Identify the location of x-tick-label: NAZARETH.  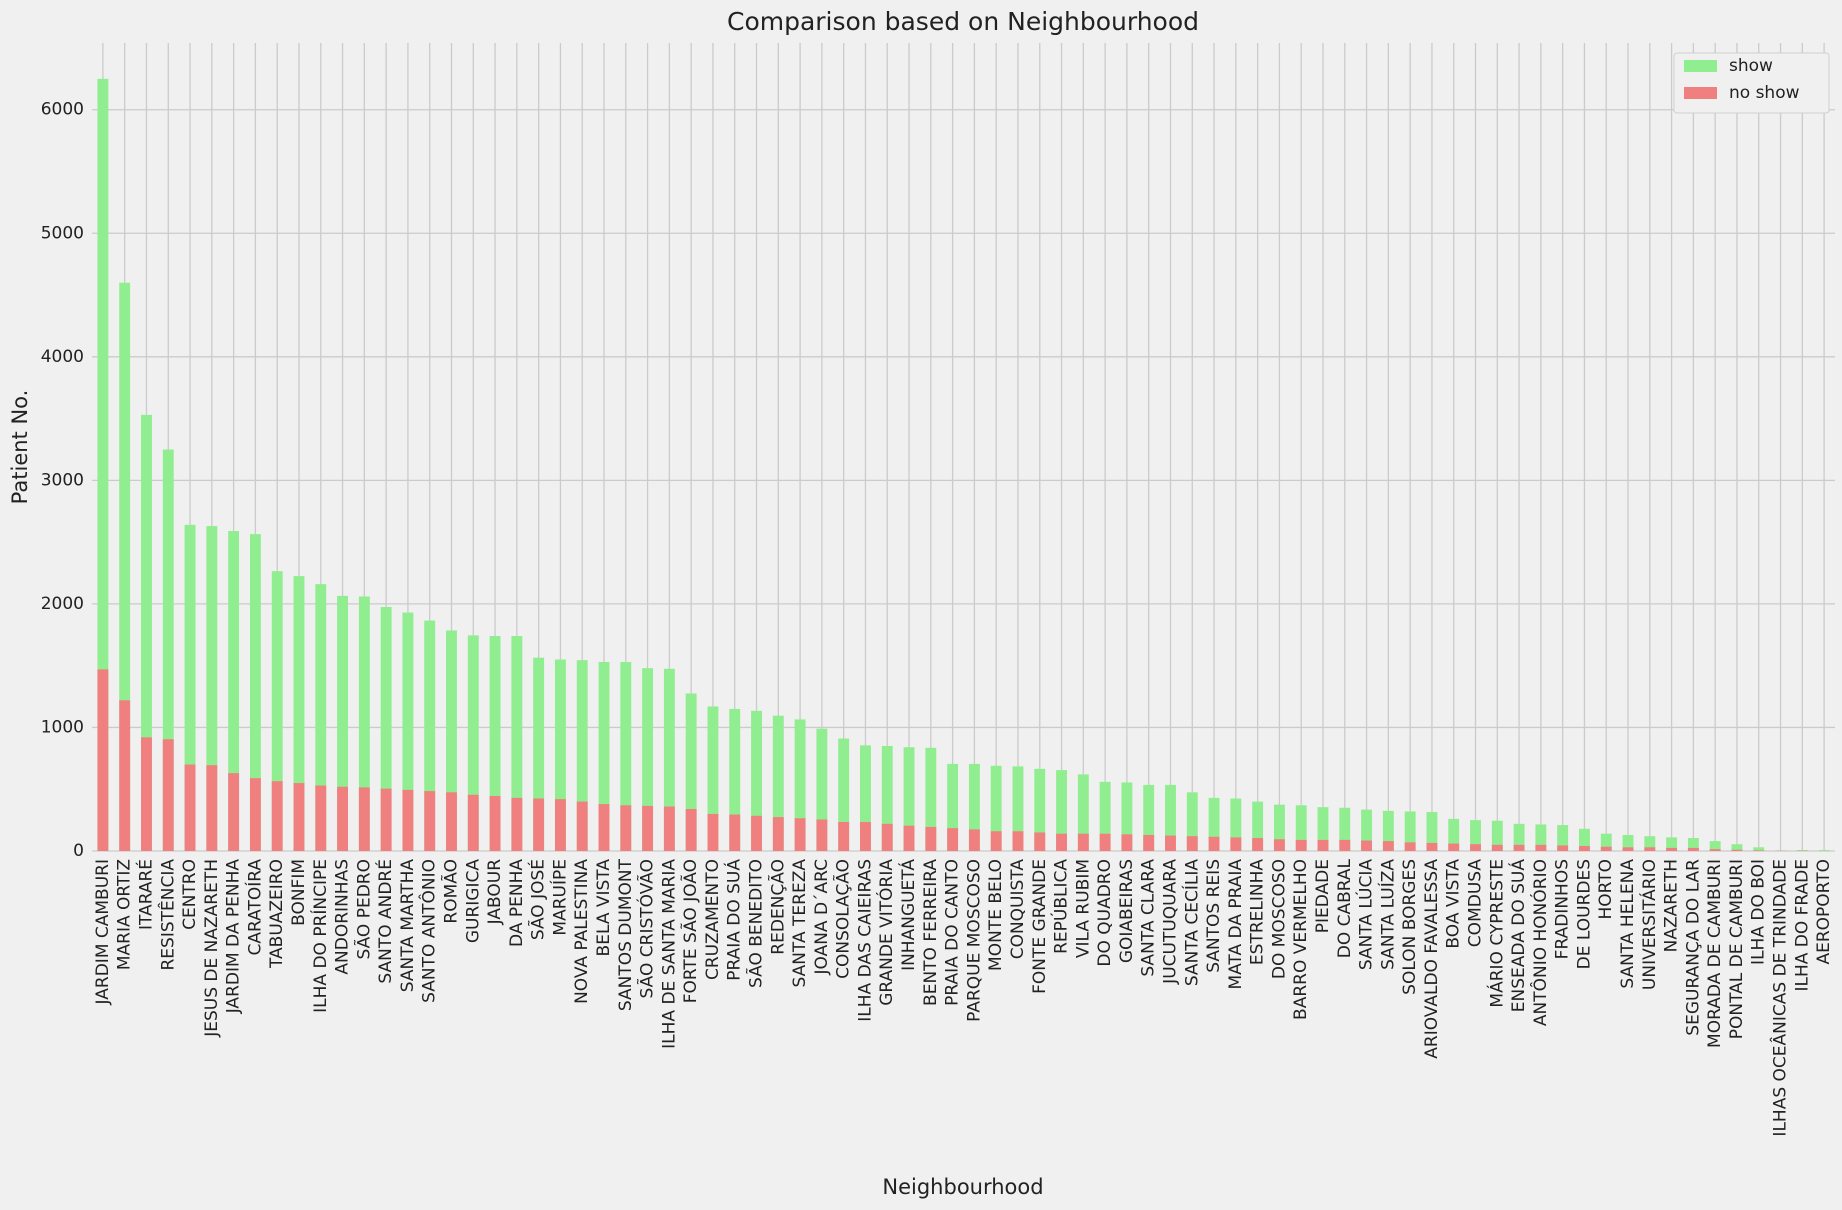
(1672, 905).